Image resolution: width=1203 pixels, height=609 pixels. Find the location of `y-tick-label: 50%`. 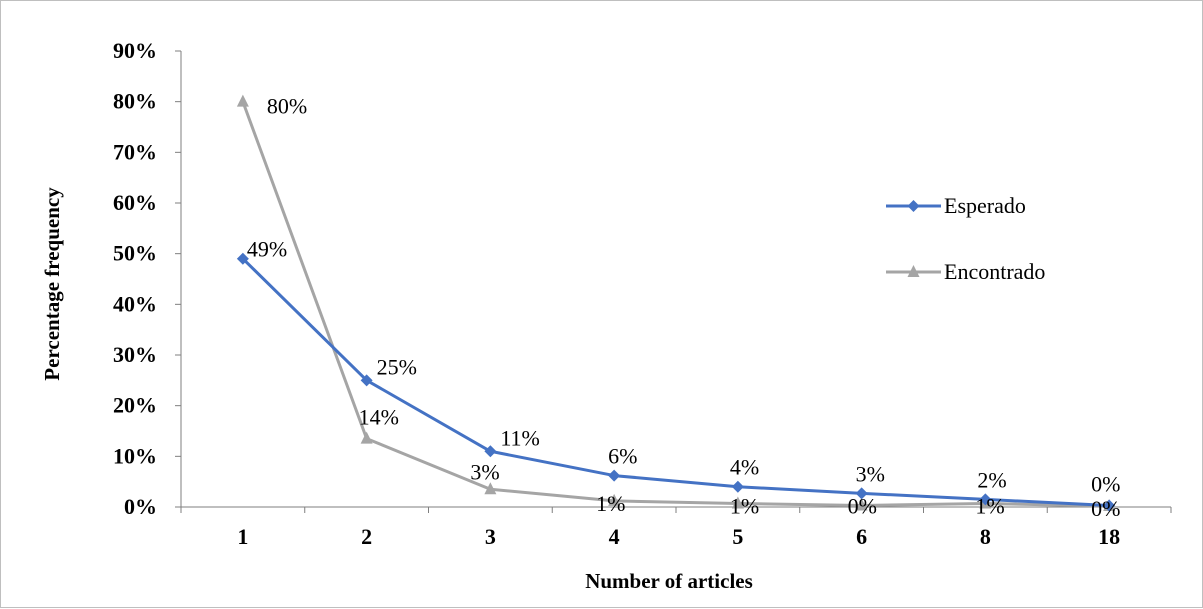

y-tick-label: 50% is located at coordinates (135, 253).